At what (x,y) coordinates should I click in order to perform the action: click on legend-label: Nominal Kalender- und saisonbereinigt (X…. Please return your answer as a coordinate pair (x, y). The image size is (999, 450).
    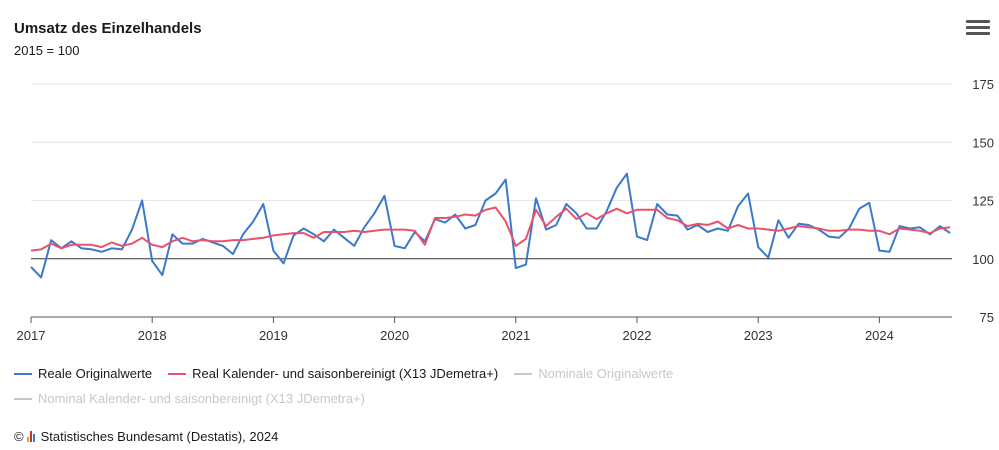
    Looking at the image, I should click on (201, 398).